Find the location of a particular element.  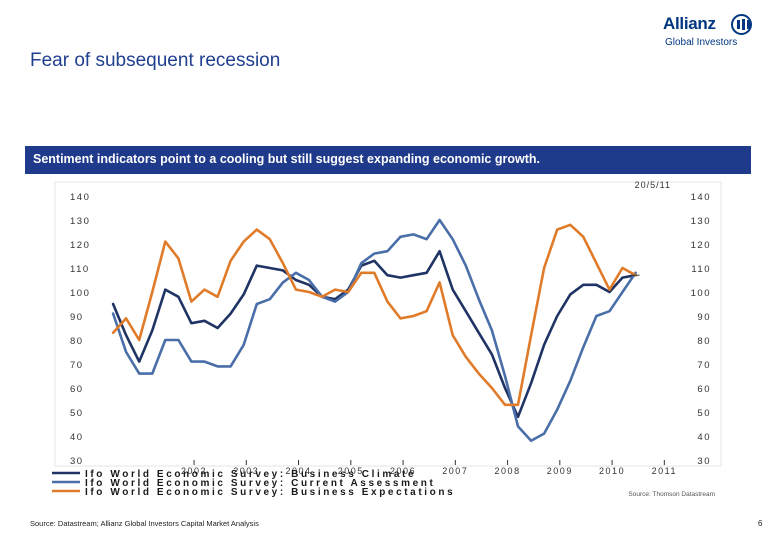

y-tick-label-right: 70 is located at coordinates (704, 365).